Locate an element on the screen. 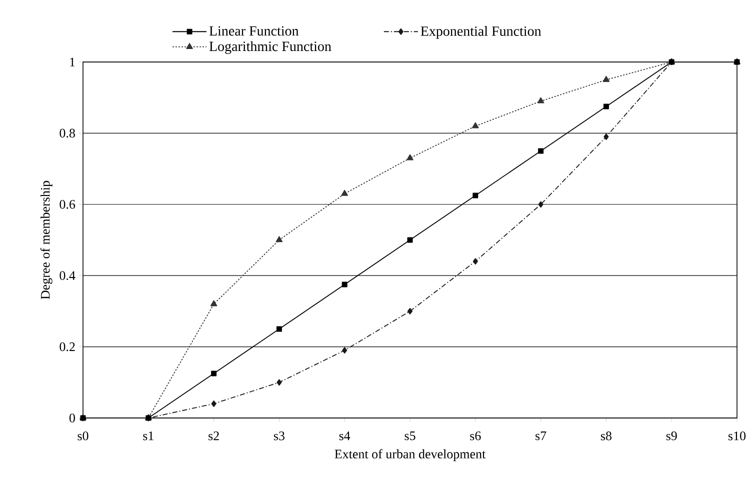 The width and height of the screenshot is (752, 489). x-tick-label: s8 is located at coordinates (606, 436).